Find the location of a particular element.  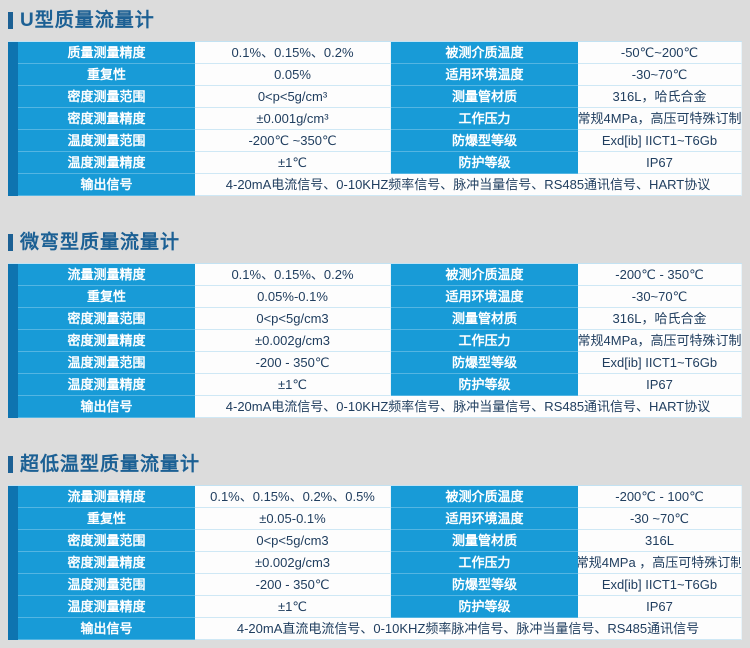

spec-value-cell: -50℃~200℃ is located at coordinates (660, 53).